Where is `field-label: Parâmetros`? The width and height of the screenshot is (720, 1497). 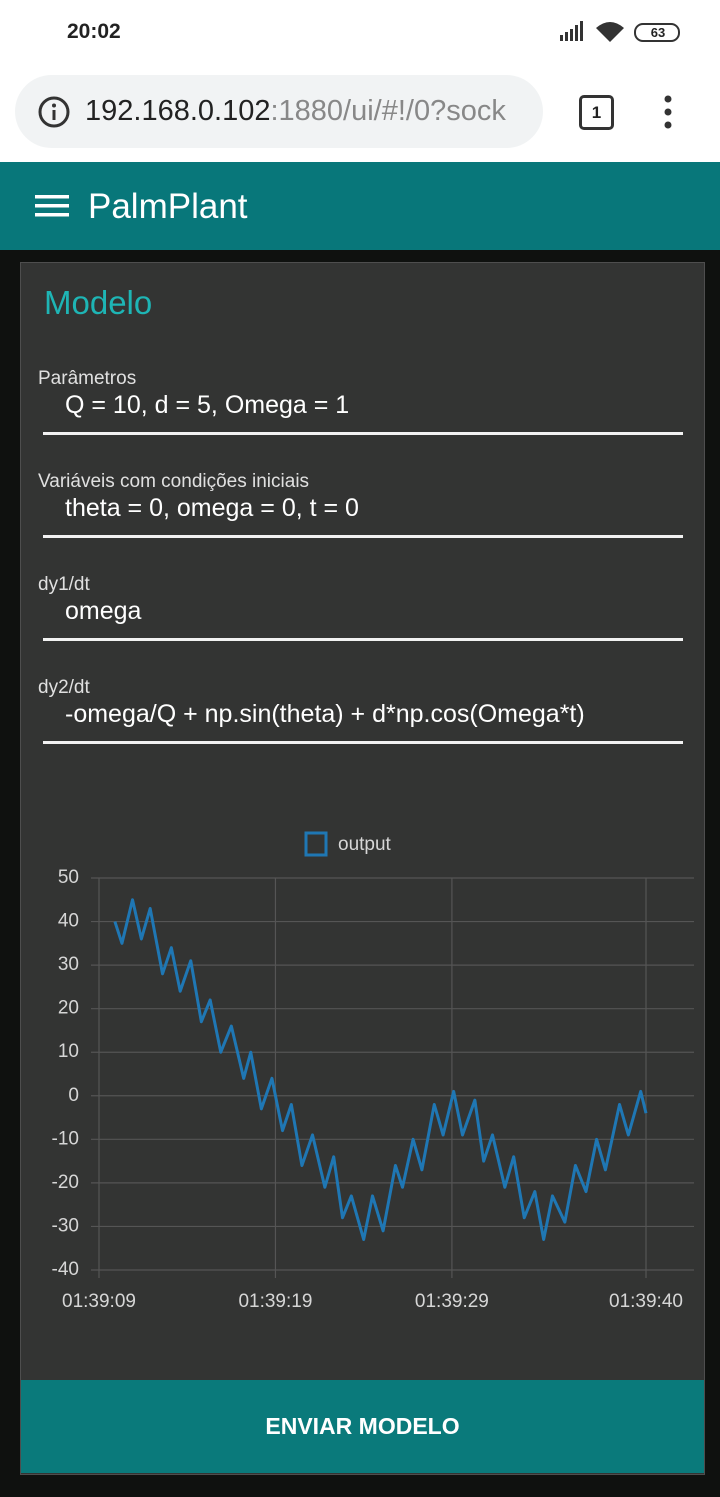
field-label: Parâmetros is located at coordinates (87, 378).